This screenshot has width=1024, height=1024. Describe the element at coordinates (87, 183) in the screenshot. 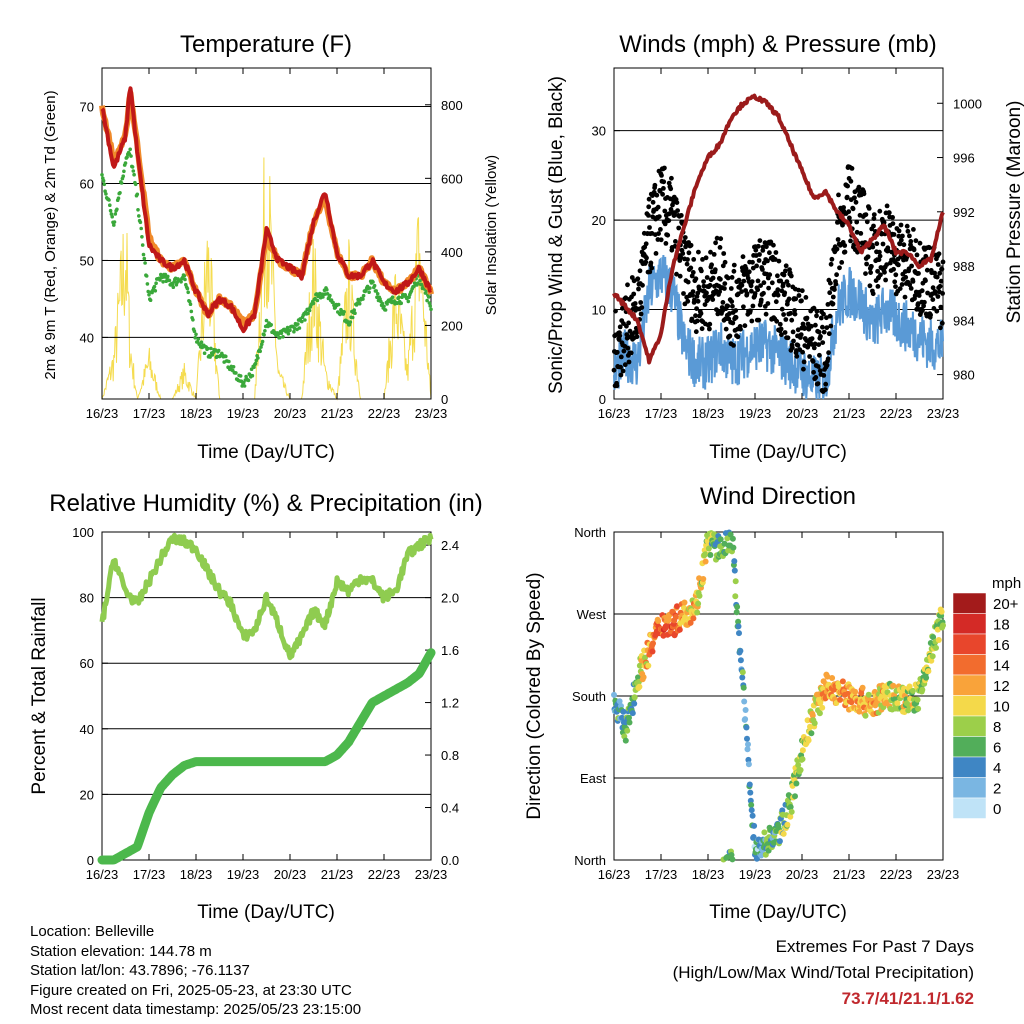

I see `y-tick-label: 60` at that location.